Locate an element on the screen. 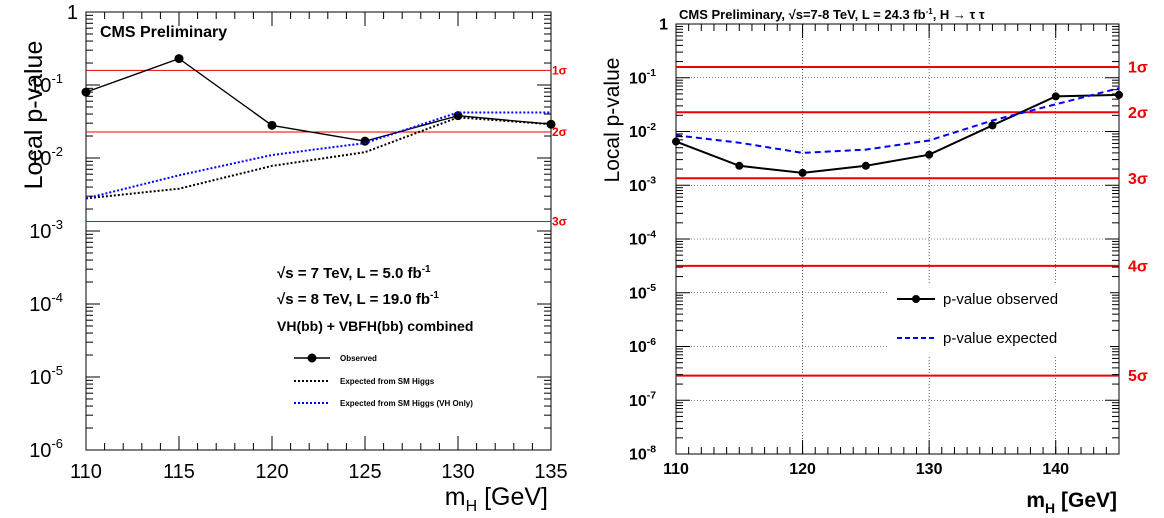  sigma-label: 4σ is located at coordinates (1138, 266).